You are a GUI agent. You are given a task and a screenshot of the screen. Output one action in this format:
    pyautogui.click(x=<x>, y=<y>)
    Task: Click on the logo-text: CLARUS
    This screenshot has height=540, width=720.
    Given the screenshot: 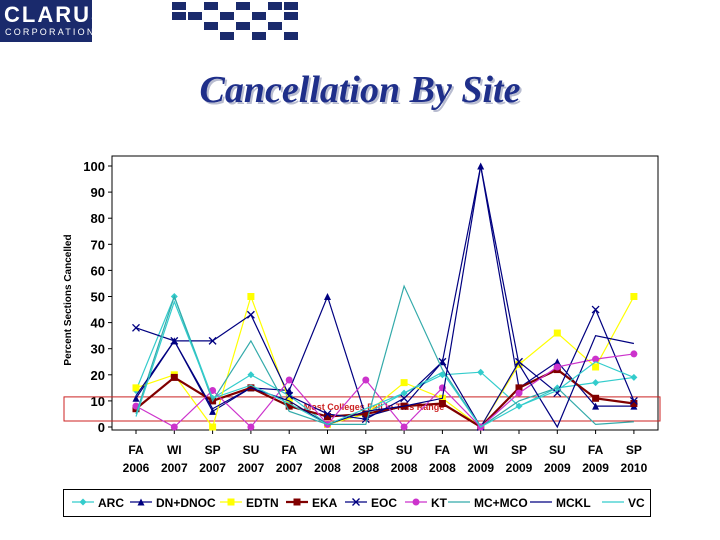 What is the action you would take?
    pyautogui.click(x=56, y=14)
    